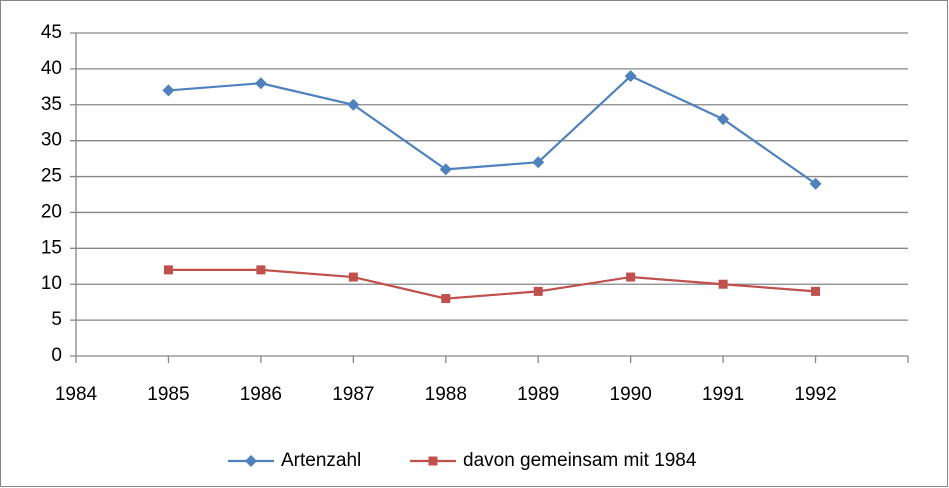 This screenshot has width=949, height=488. What do you see at coordinates (51, 211) in the screenshot?
I see `y-tick-label: 20` at bounding box center [51, 211].